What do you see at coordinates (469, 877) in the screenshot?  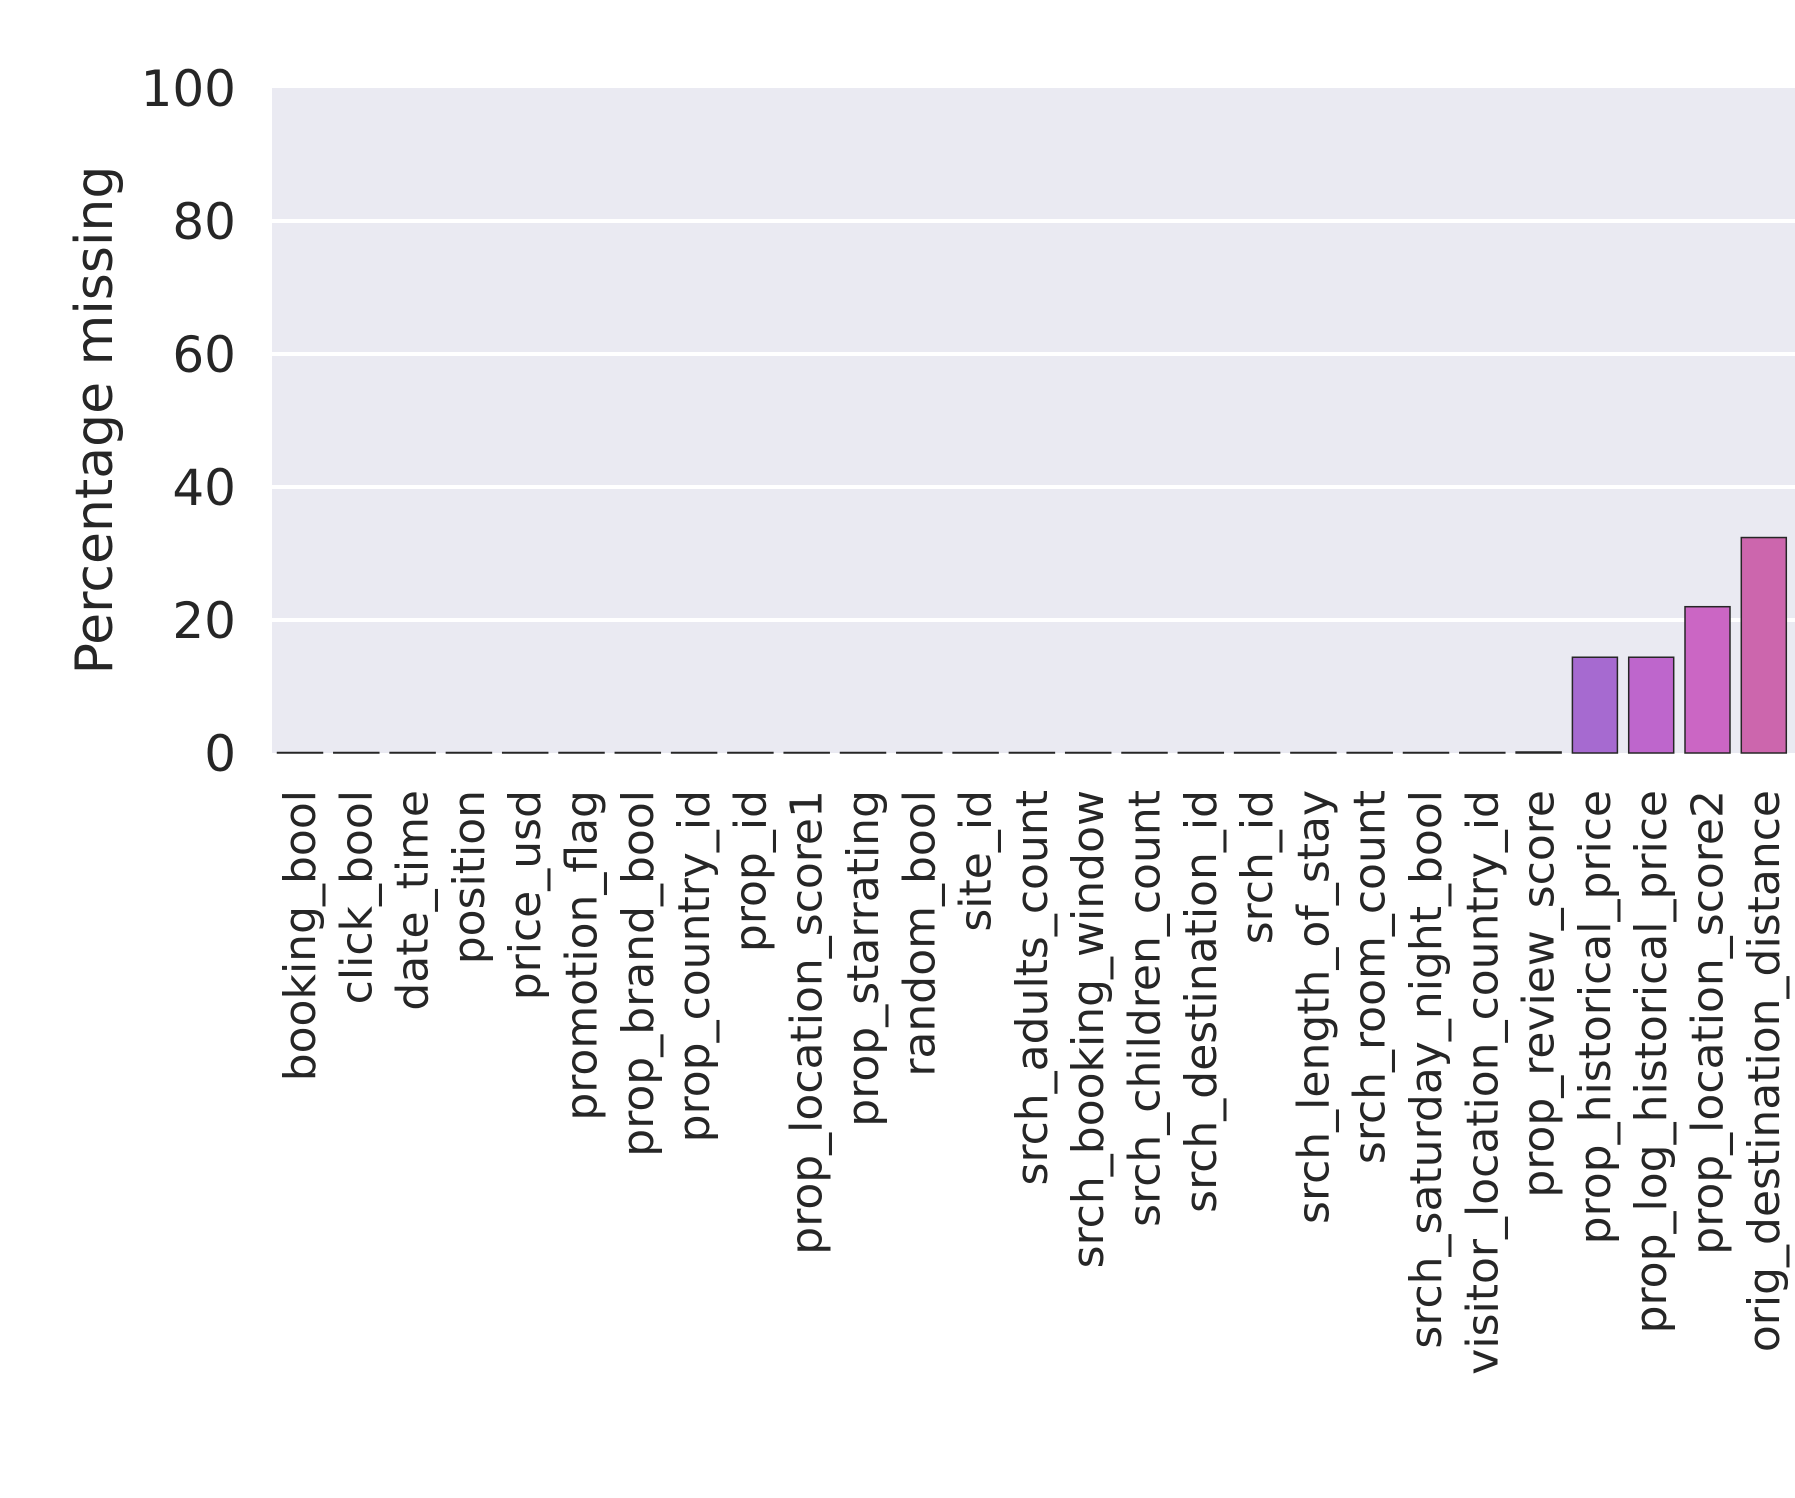 I see `x-tick-label: position` at bounding box center [469, 877].